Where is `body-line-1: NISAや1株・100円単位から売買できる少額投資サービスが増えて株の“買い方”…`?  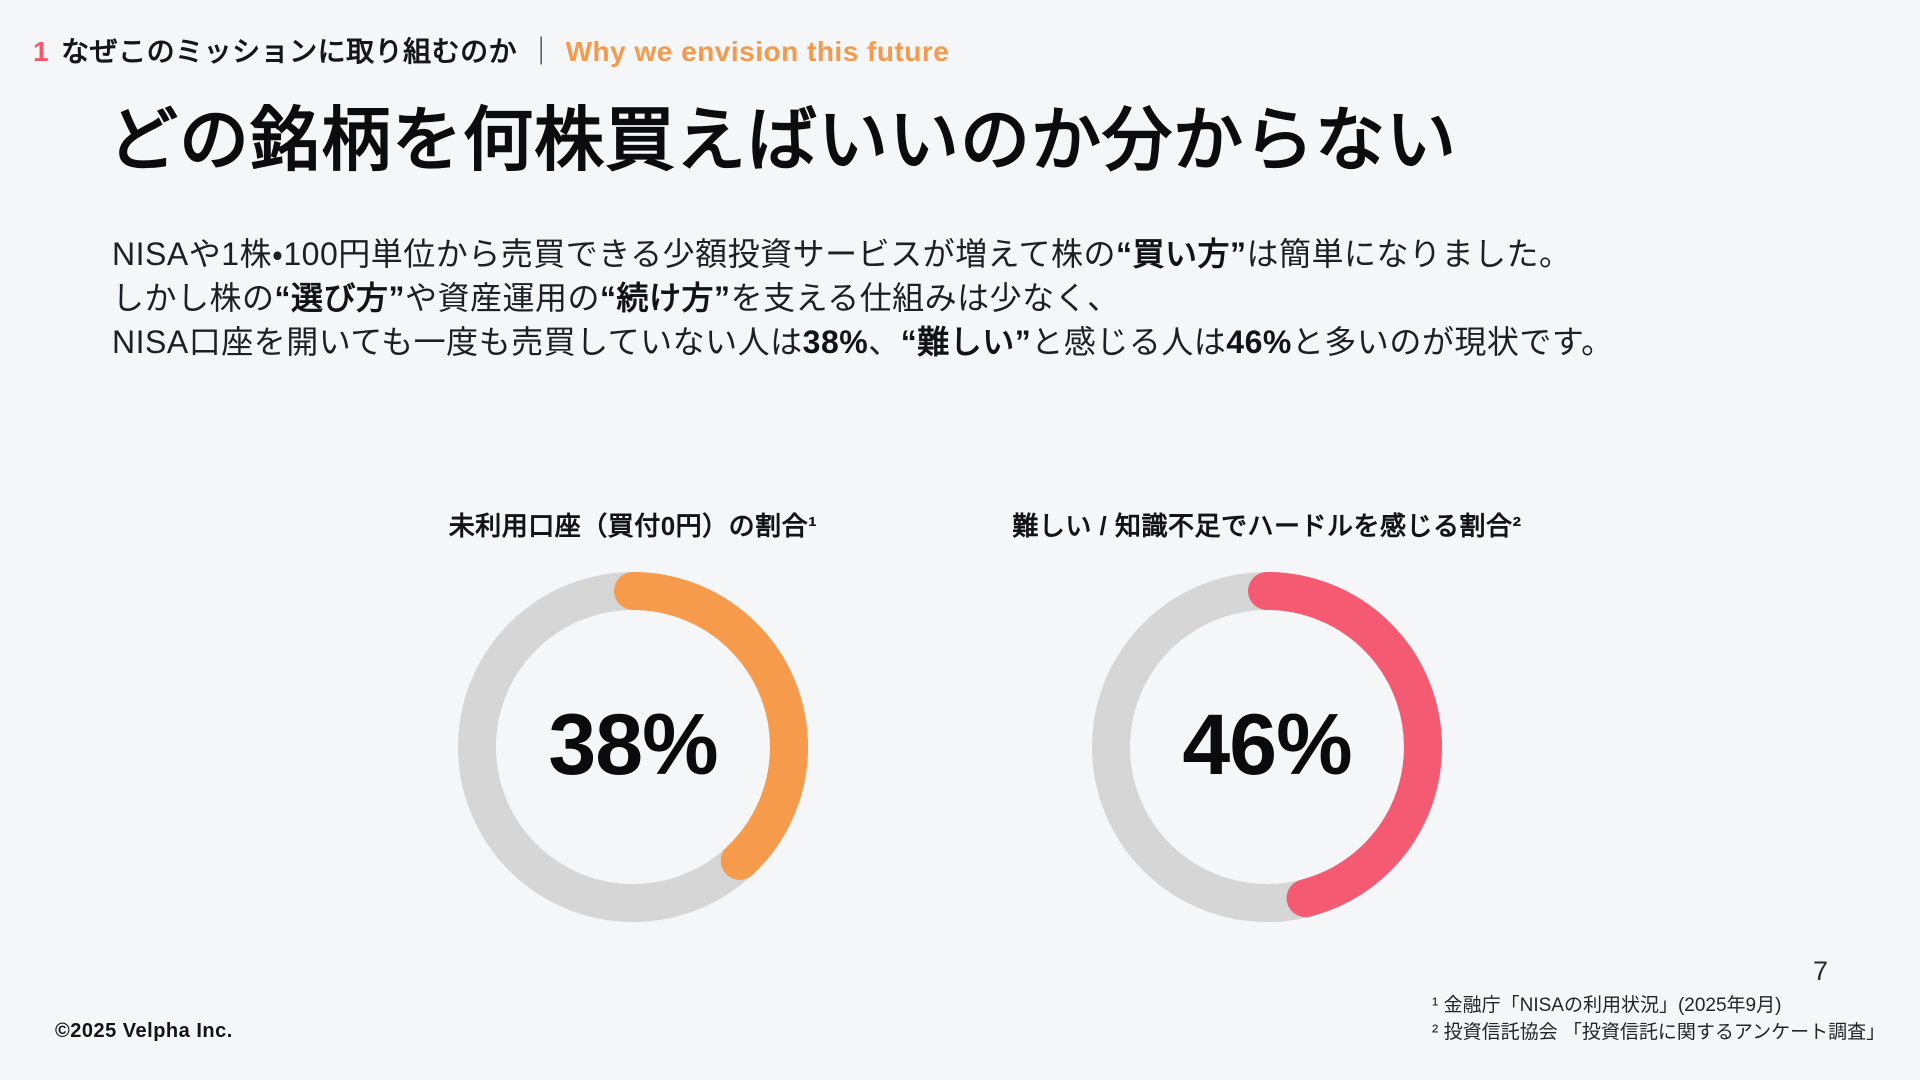 body-line-1: NISAや1株・100円単位から売買できる少額投資サービスが増えて株の“買い方”… is located at coordinates (842, 254).